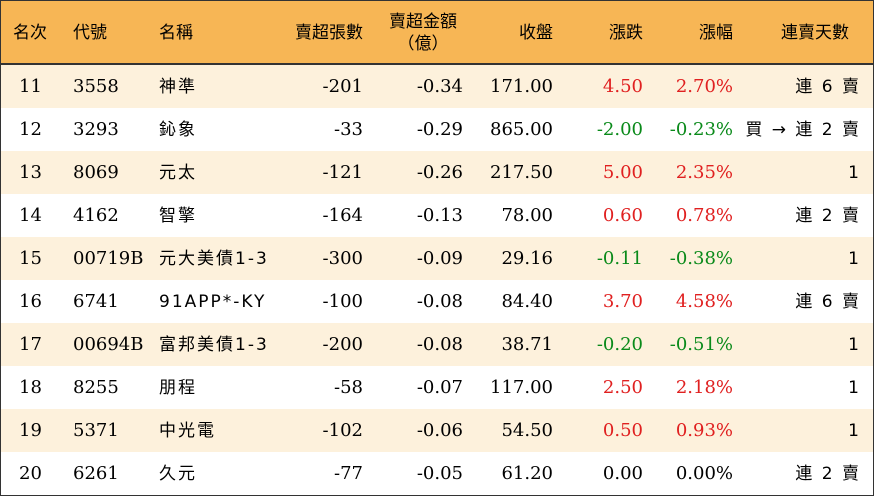 The image size is (874, 496). What do you see at coordinates (30, 344) in the screenshot?
I see `rank-cell: 17` at bounding box center [30, 344].